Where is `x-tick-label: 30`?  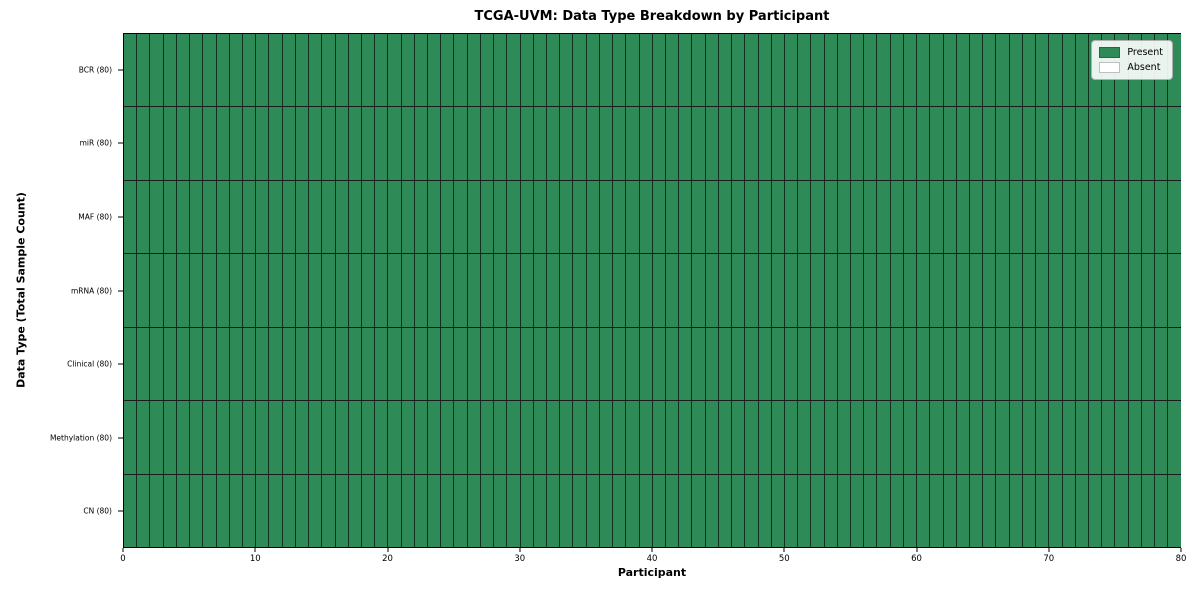 x-tick-label: 30 is located at coordinates (520, 559).